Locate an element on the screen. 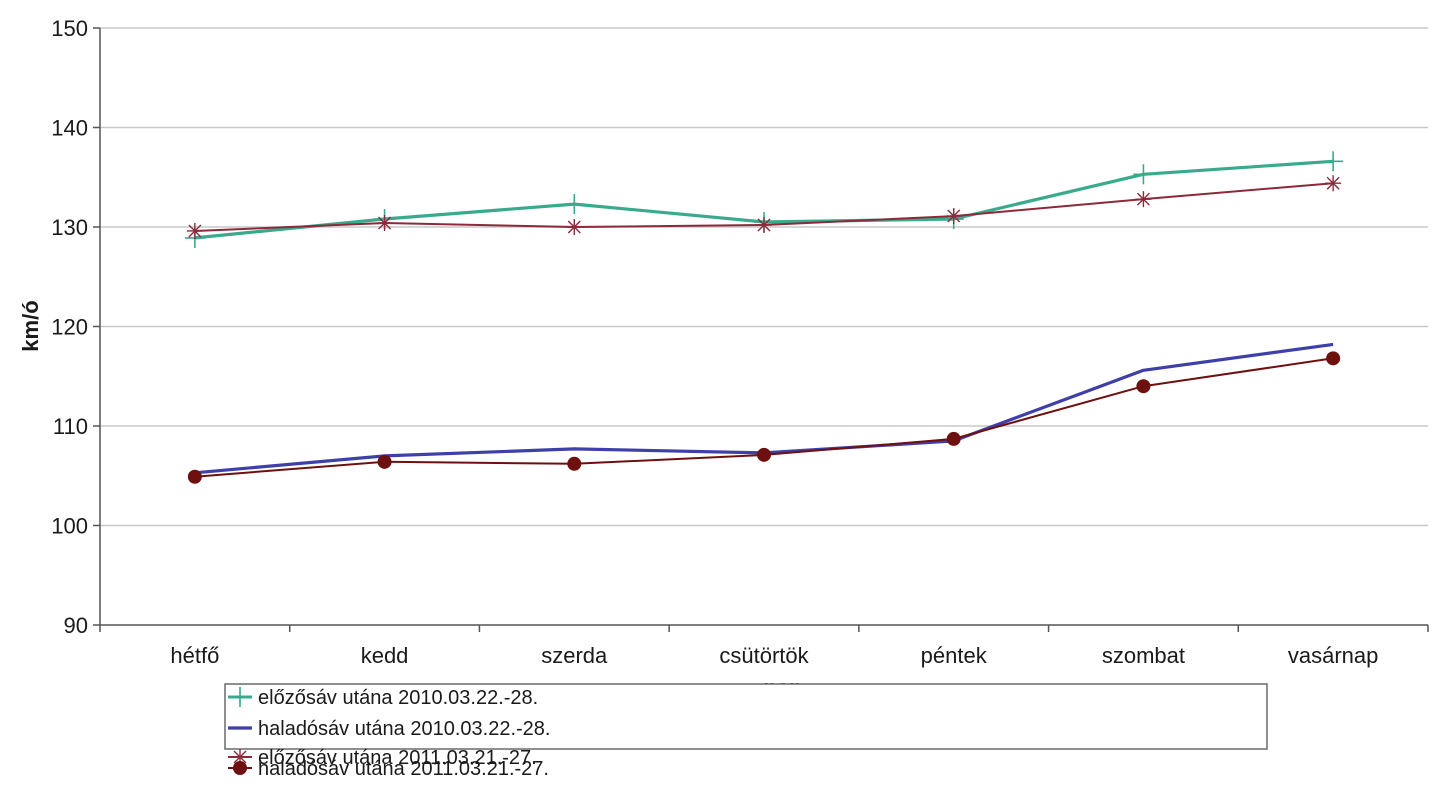 Image resolution: width=1435 pixels, height=789 pixels. y-tick-label: 130 is located at coordinates (69, 227).